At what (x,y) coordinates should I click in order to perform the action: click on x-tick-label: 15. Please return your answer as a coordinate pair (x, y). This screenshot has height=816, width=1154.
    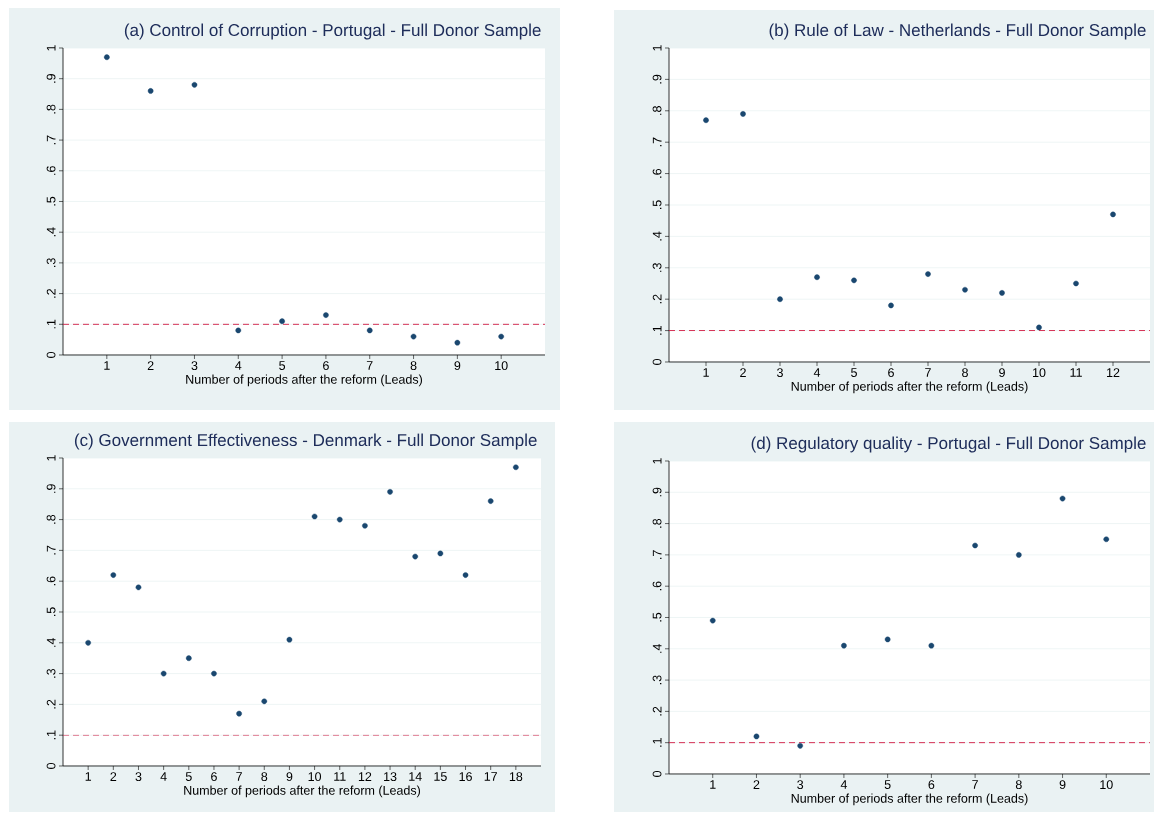
    Looking at the image, I should click on (440, 776).